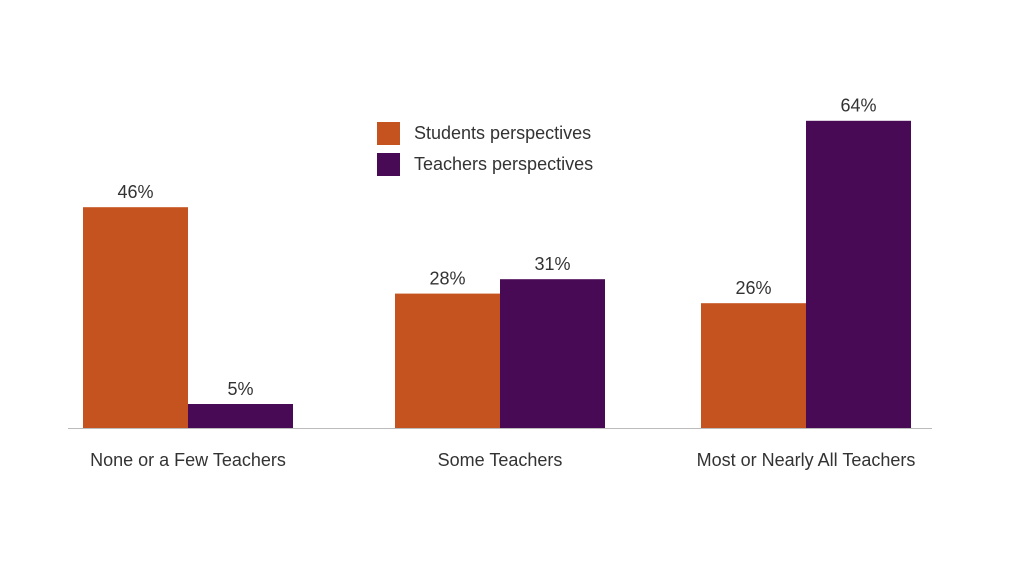 This screenshot has width=1024, height=577. Describe the element at coordinates (858, 106) in the screenshot. I see `data-label: 64%` at that location.